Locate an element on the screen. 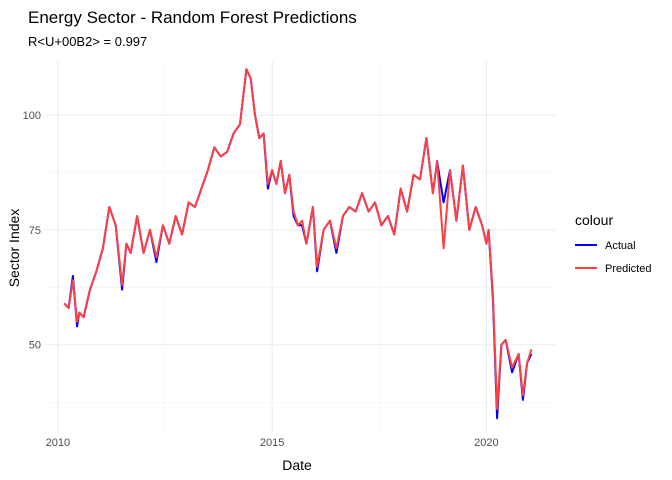  y-axis-ticks: 50 75 100 is located at coordinates (32, 231).